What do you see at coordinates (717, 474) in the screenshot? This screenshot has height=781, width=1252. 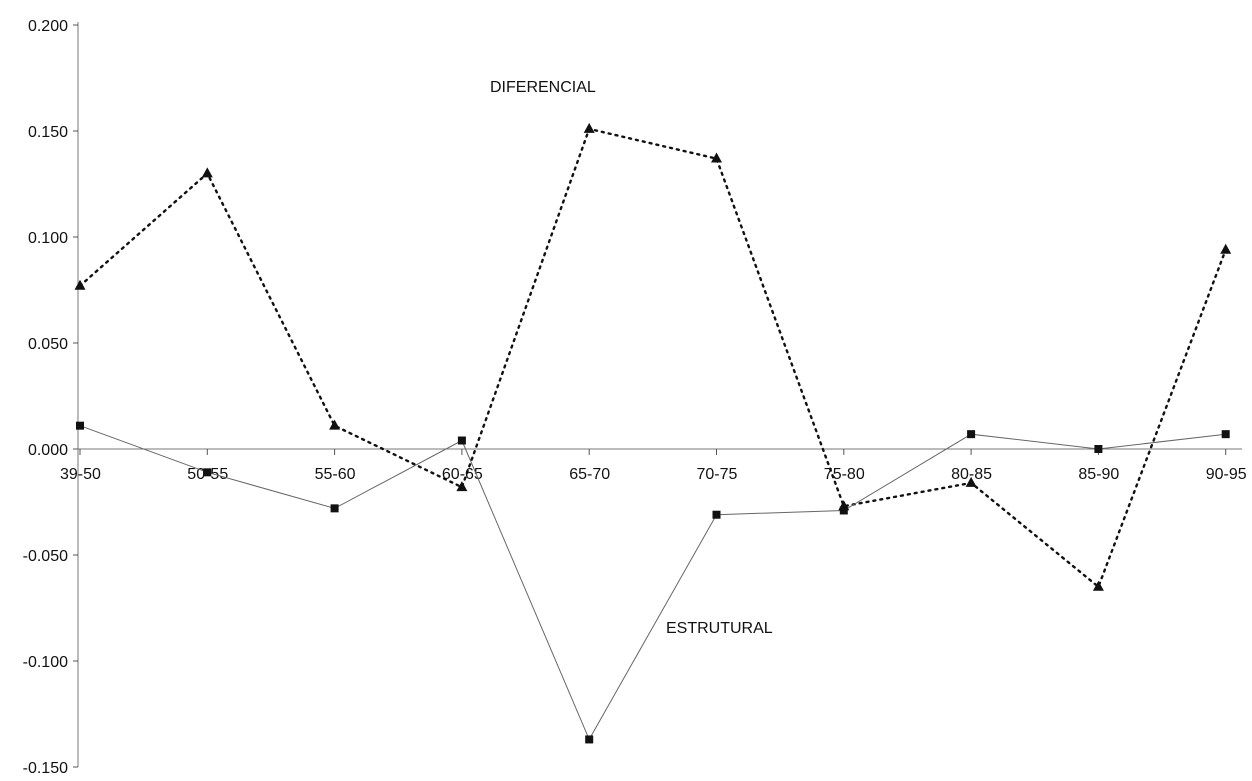 I see `x-tick-label: 70-75` at bounding box center [717, 474].